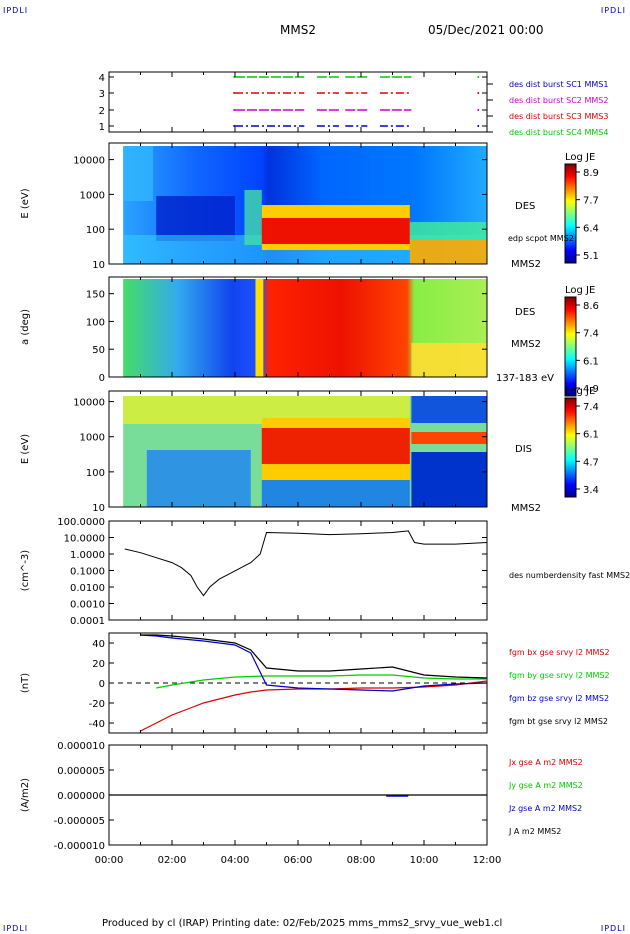 Image resolution: width=630 pixels, height=934 pixels. I want to click on x-tick-label: 08:00, so click(361, 860).